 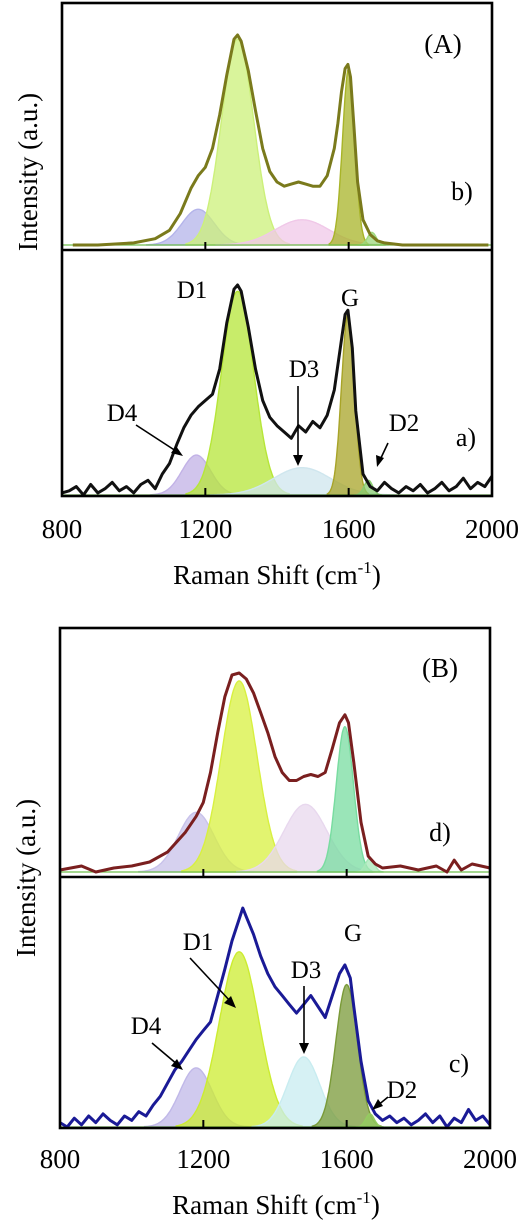 I want to click on x-label-a-sup: -1, so click(x=365, y=567).